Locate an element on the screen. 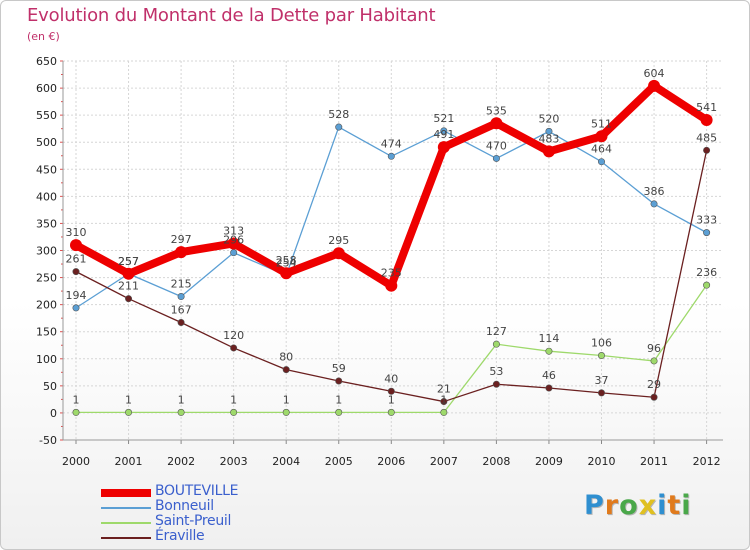 Image resolution: width=750 pixels, height=550 pixels. data-label: 485 is located at coordinates (706, 137).